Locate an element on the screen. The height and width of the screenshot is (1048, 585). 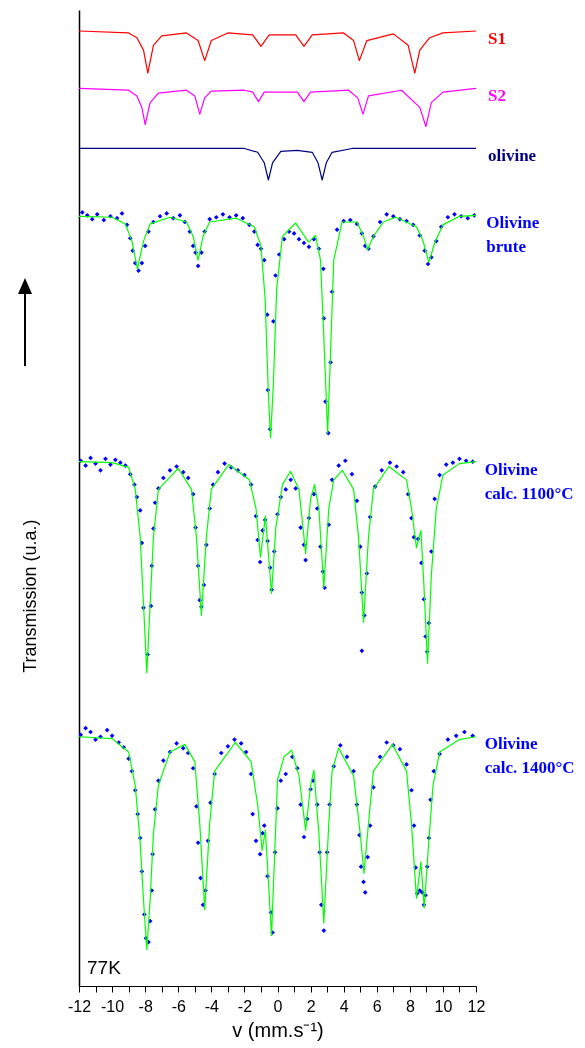
x-tick-label: 8 is located at coordinates (410, 1006).